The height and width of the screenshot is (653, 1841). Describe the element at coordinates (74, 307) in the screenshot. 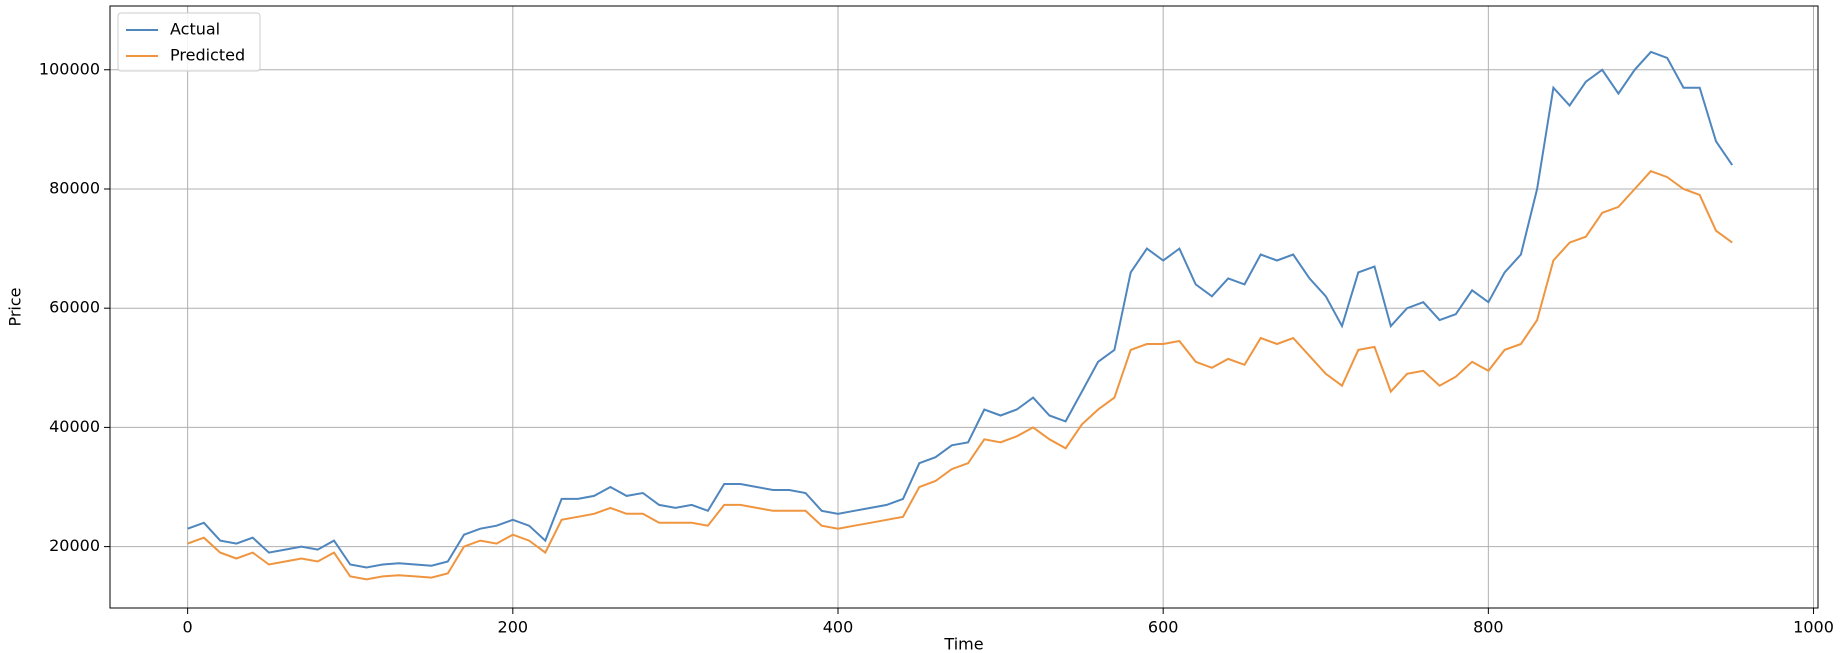

I see `y-tick-label: 60000` at that location.